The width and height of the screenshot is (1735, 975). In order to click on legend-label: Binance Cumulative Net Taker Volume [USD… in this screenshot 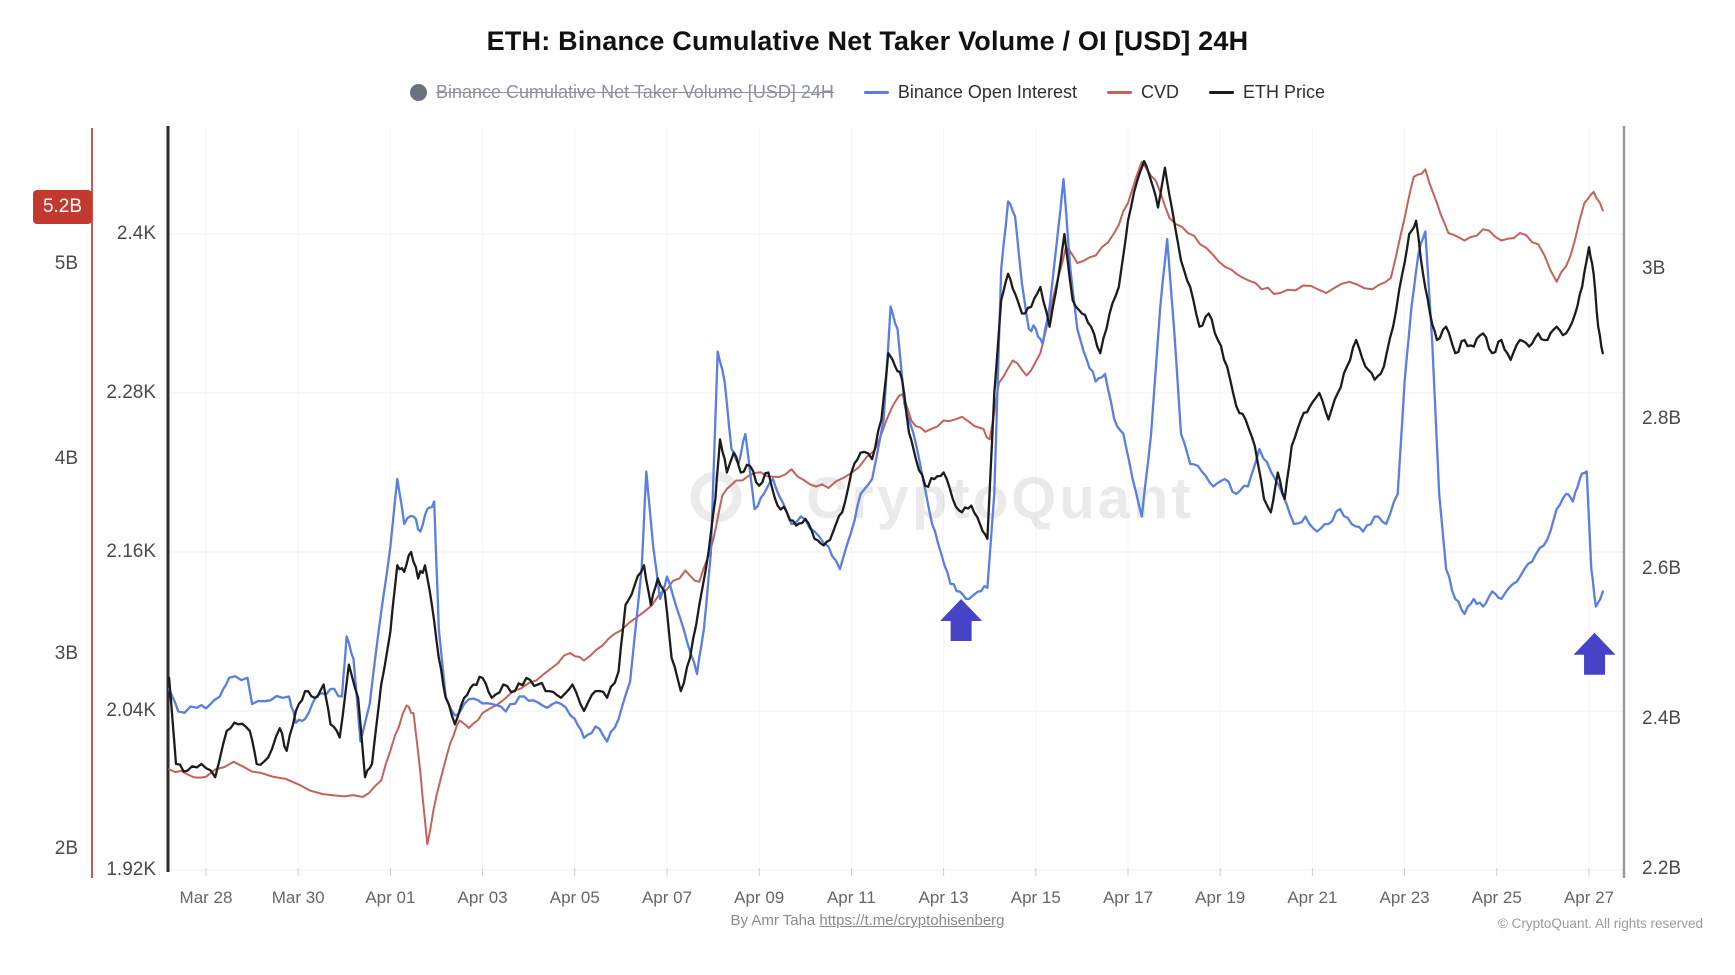, I will do `click(634, 91)`.